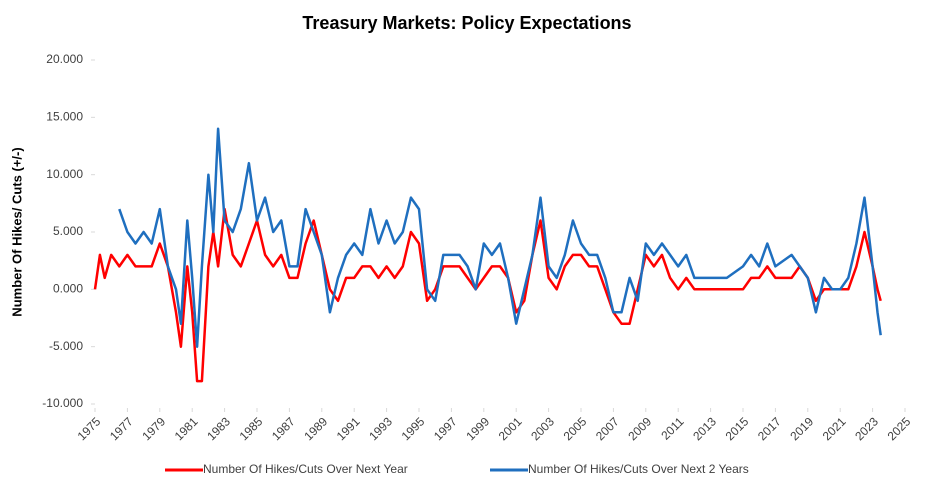  Describe the element at coordinates (466, 23) in the screenshot. I see `chart-title: Treasury Markets: Policy Expectations` at that location.